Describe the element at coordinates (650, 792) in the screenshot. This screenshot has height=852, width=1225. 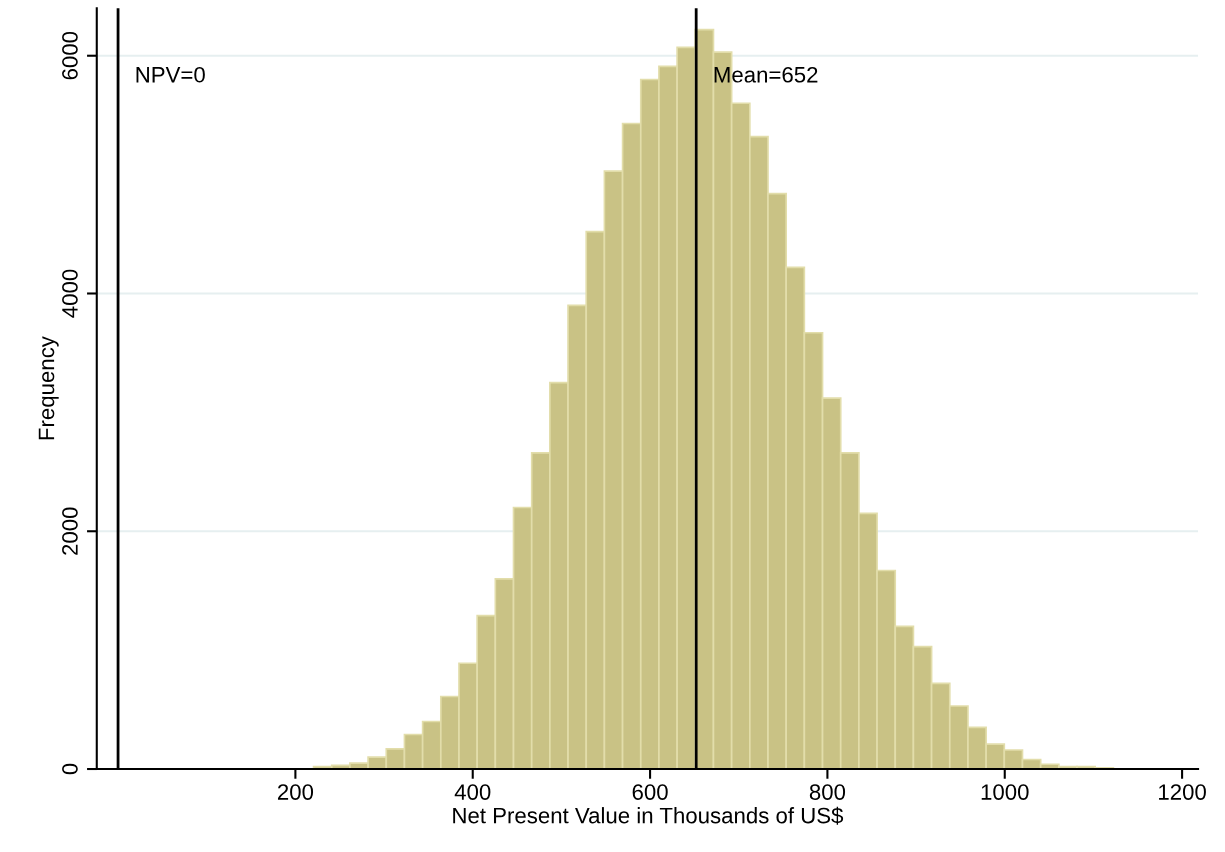
I see `x-tick-label: 600` at that location.